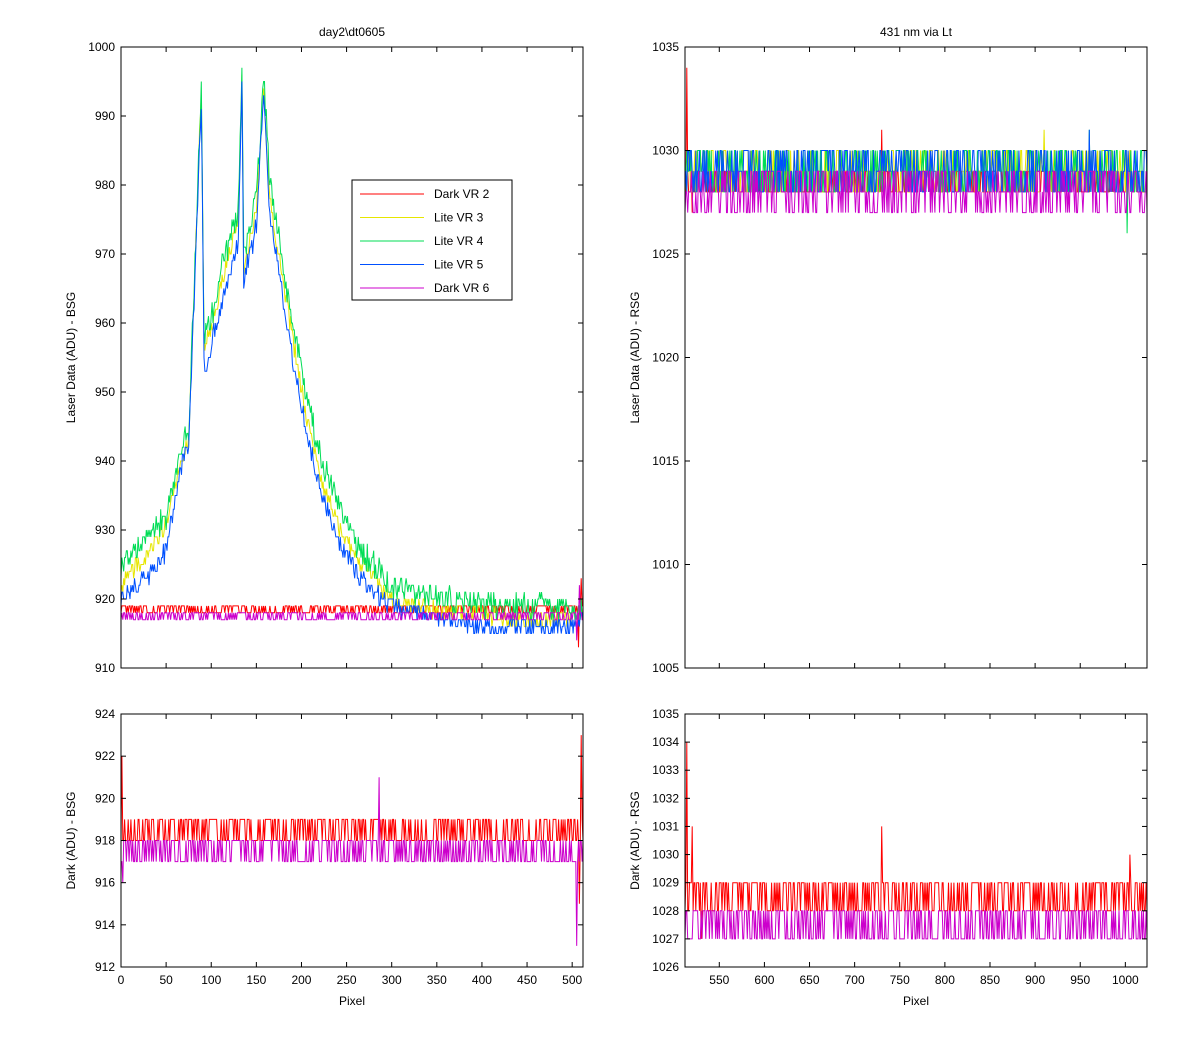  I want to click on legend-label: Lite VR 3, so click(459, 218).